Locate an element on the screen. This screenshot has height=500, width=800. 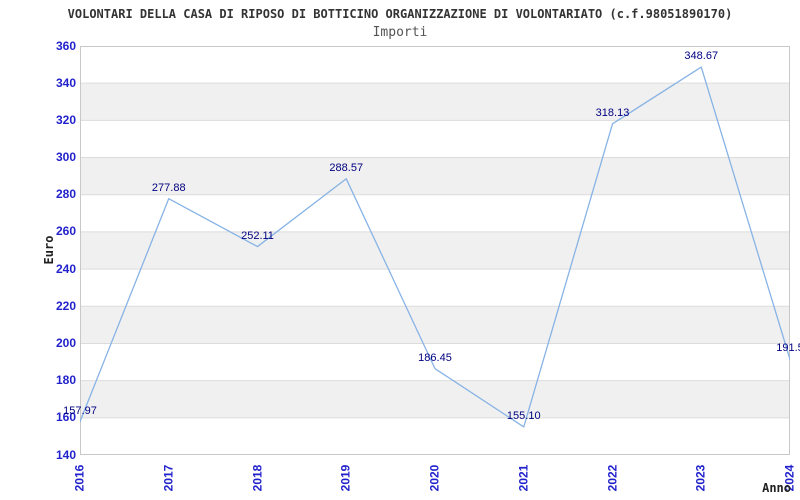
y-tick-label: 200 is located at coordinates (65, 342).